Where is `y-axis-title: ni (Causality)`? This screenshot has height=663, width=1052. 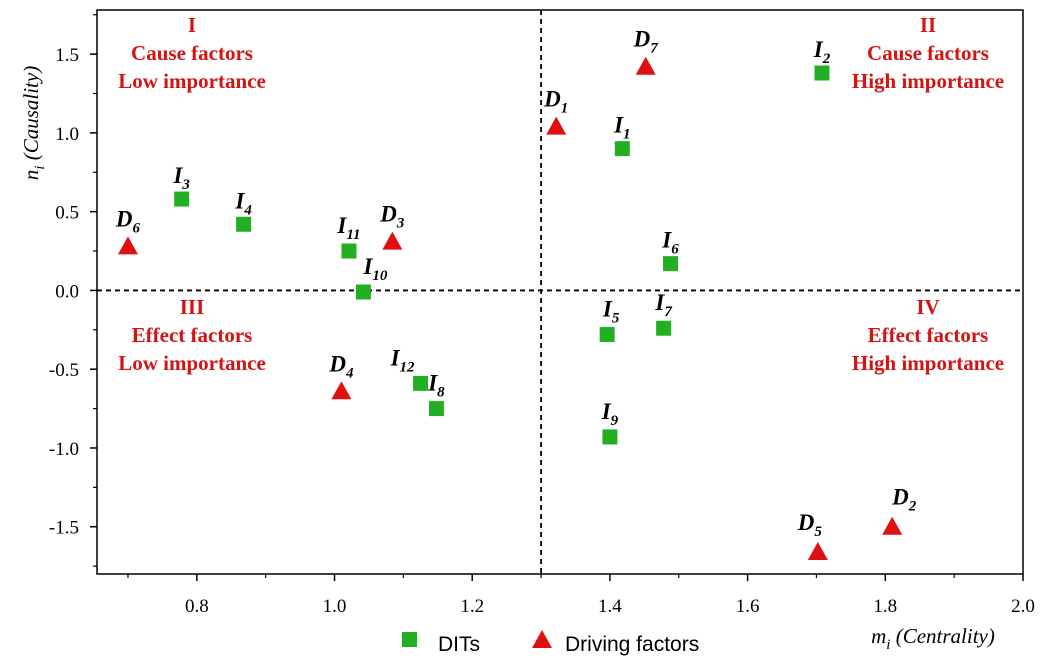 y-axis-title: ni (Causality) is located at coordinates (33, 123).